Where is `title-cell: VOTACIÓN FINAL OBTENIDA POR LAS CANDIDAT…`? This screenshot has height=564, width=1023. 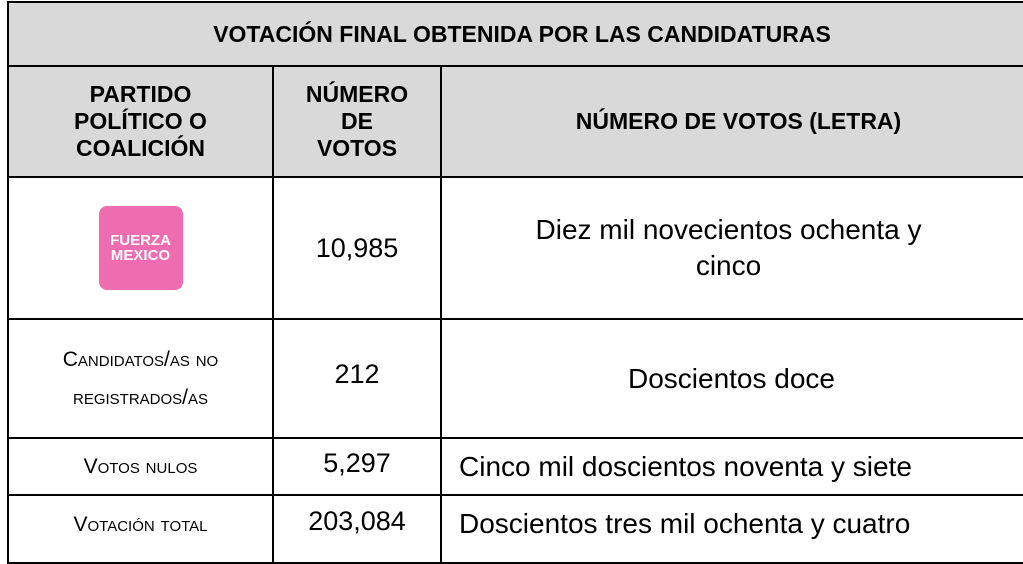 title-cell: VOTACIÓN FINAL OBTENIDA POR LAS CANDIDAT… is located at coordinates (515, 34).